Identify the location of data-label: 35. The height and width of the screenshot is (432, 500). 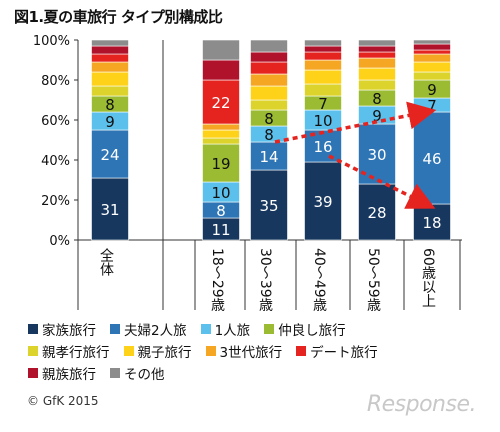
(268, 206).